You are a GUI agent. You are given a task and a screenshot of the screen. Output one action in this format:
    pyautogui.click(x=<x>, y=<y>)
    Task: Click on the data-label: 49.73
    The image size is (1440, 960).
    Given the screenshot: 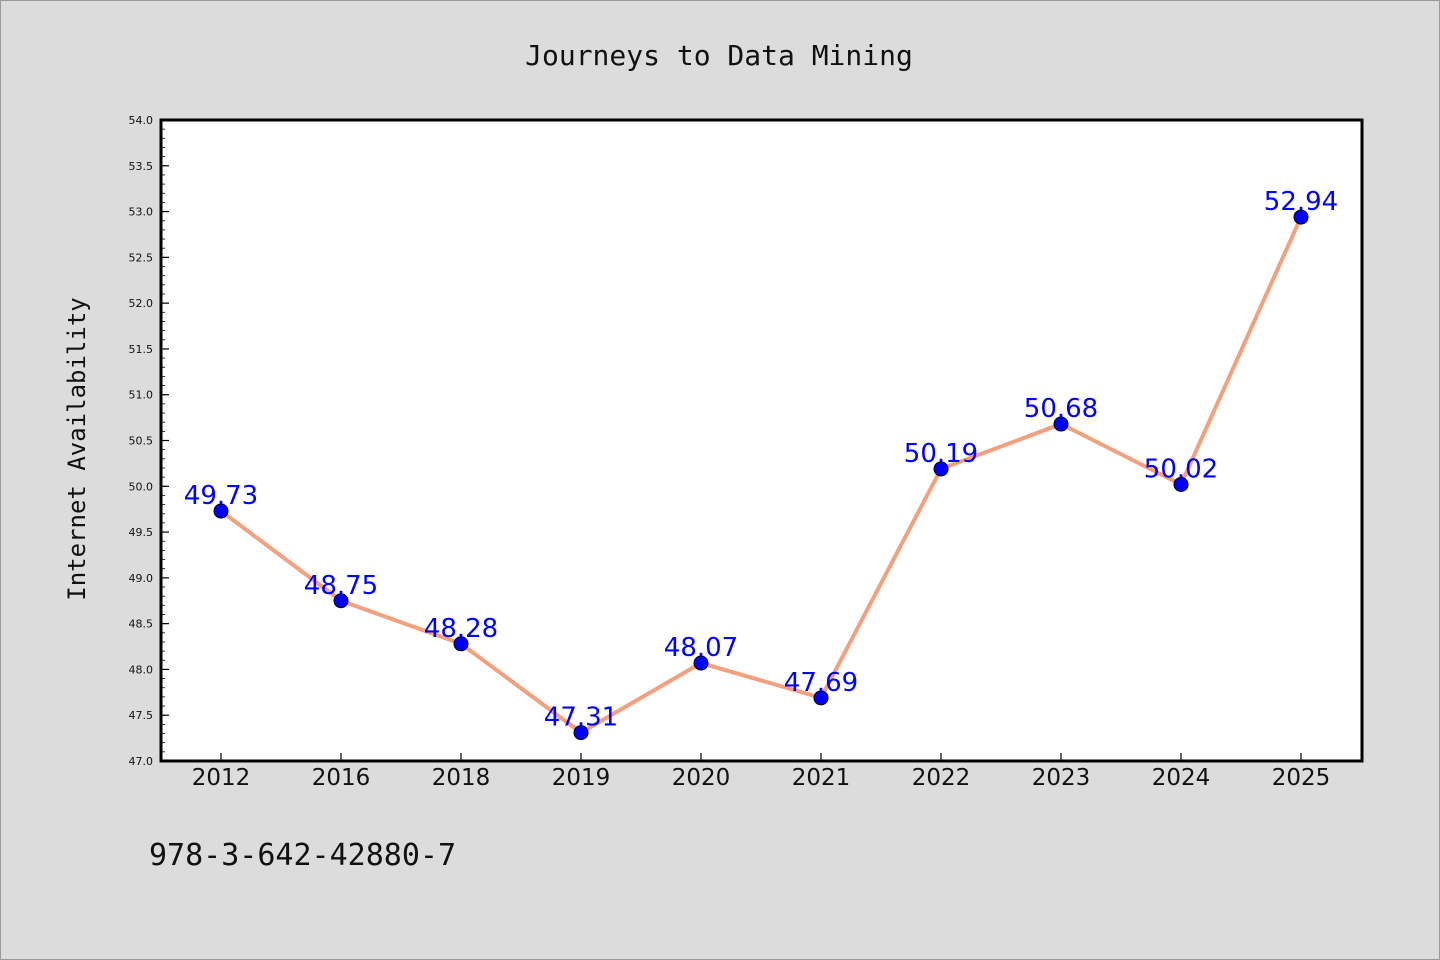 What is the action you would take?
    pyautogui.click(x=221, y=496)
    